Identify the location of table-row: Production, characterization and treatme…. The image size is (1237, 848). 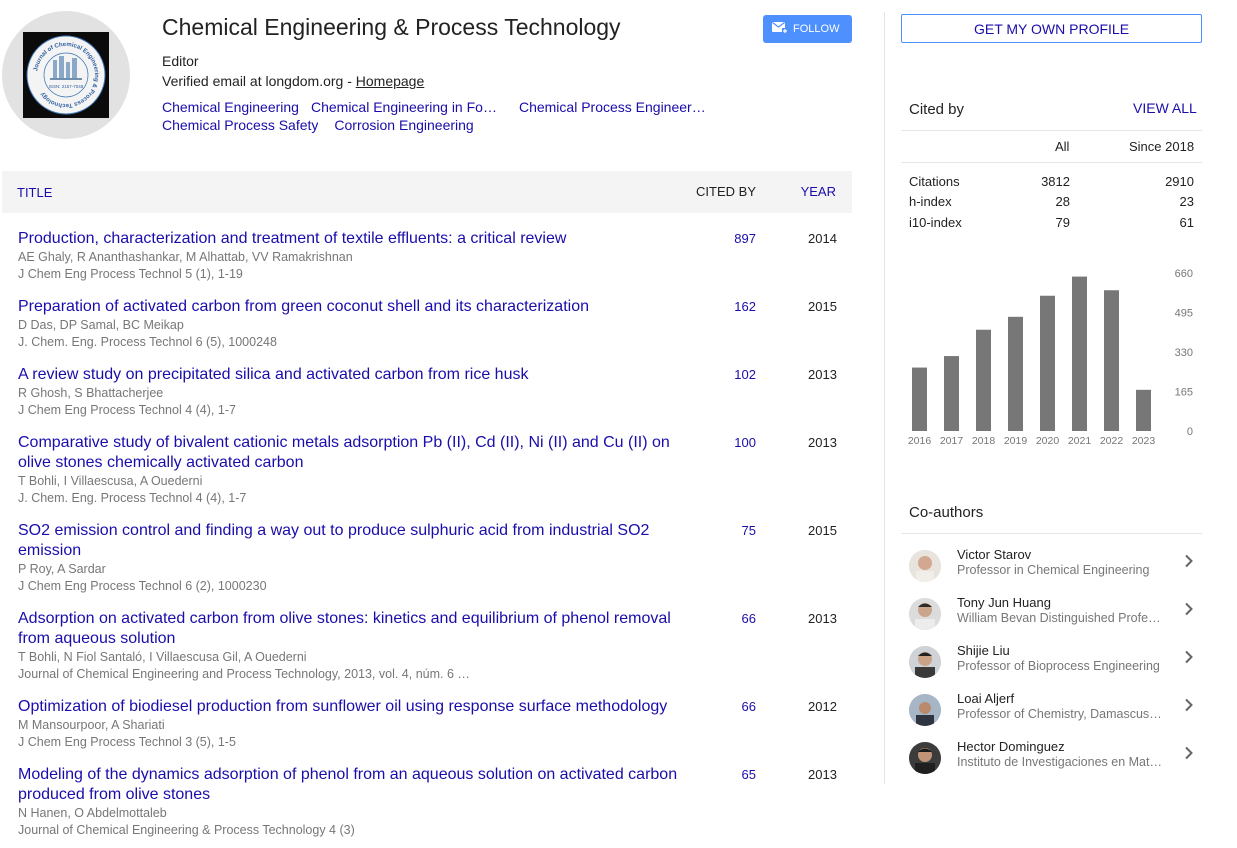
(433, 256).